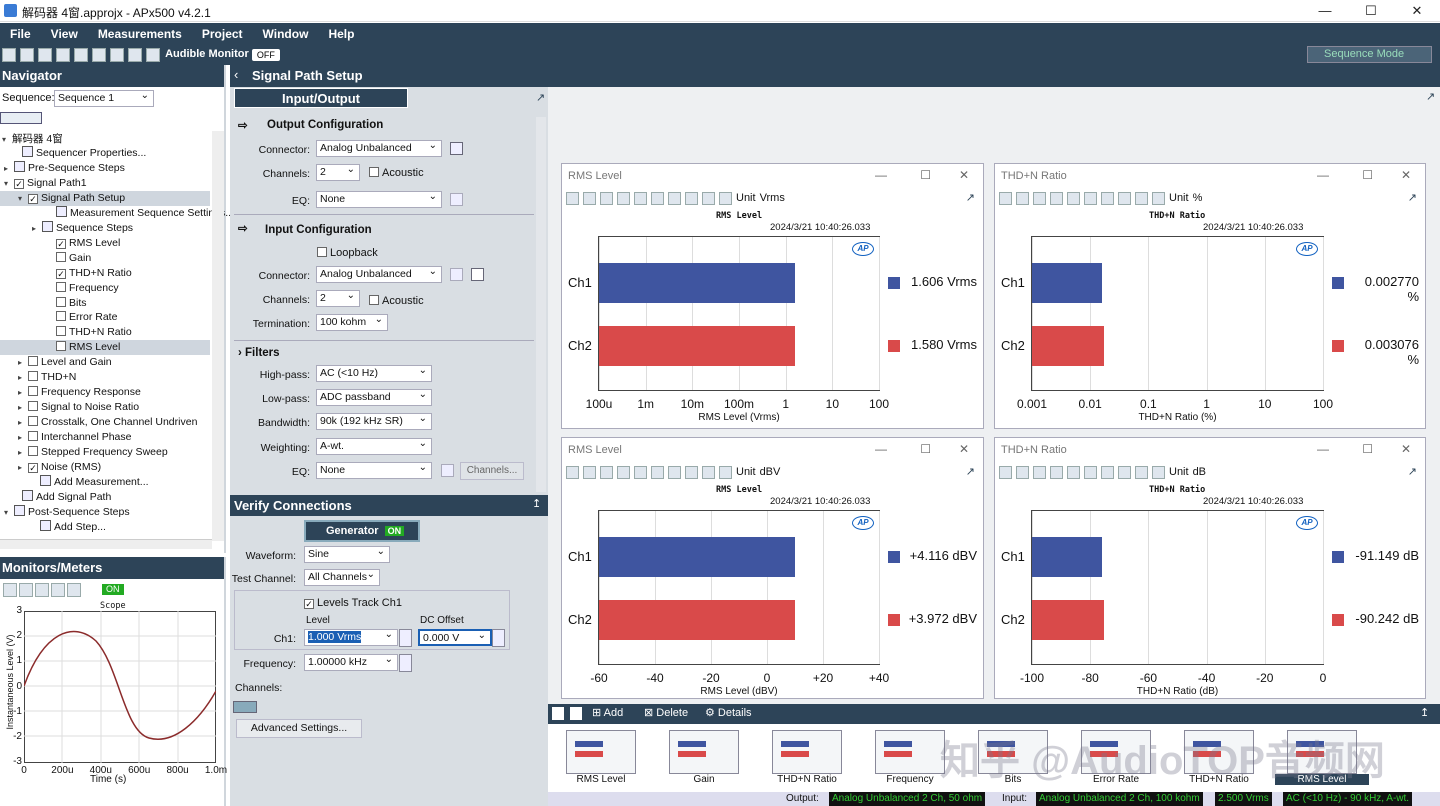  What do you see at coordinates (105, 392) in the screenshot?
I see `tree-item: ▸ Frequency Response` at bounding box center [105, 392].